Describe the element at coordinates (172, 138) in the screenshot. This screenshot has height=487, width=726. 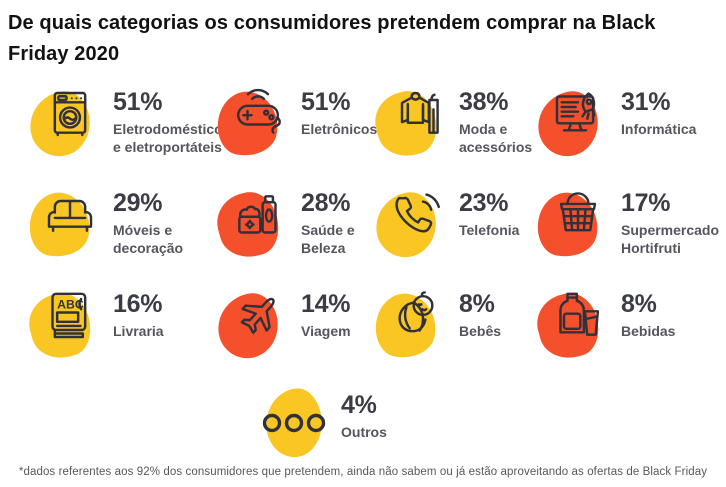
I see `category-label: Eletrodomésticos e eletroportáteis` at that location.